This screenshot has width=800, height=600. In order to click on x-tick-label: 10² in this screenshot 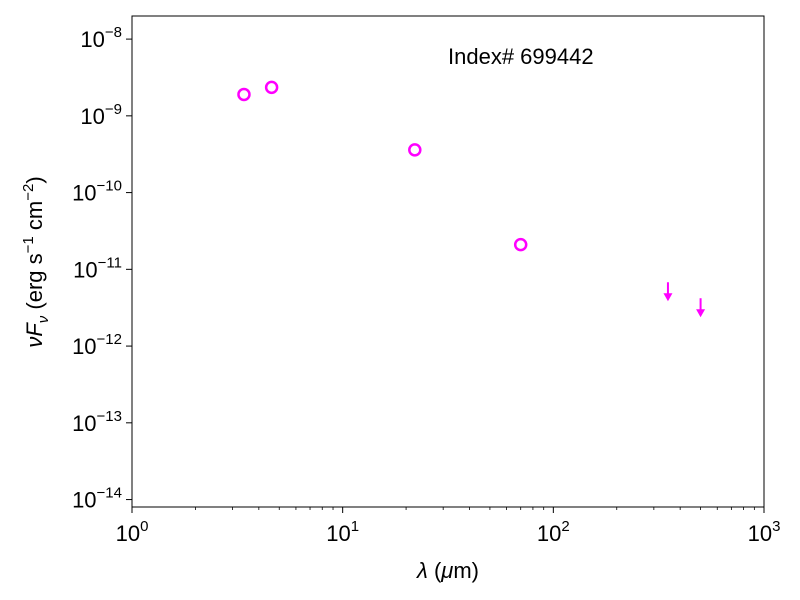, I will do `click(553, 532)`.